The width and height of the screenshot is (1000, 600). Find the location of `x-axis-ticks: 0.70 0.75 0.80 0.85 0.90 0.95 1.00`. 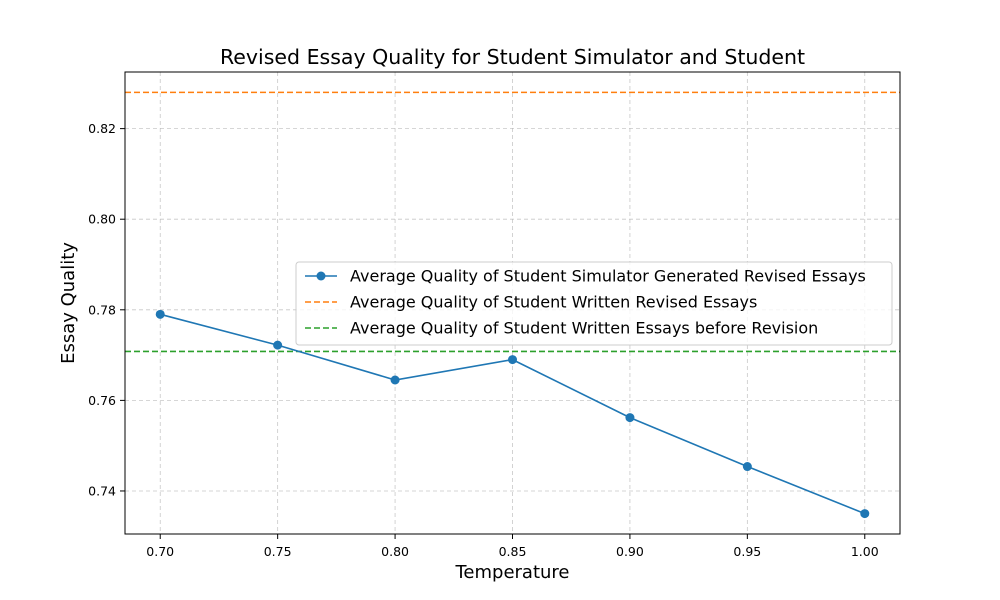

x-axis-ticks: 0.70 0.75 0.80 0.85 0.90 0.95 1.00 is located at coordinates (512, 546).